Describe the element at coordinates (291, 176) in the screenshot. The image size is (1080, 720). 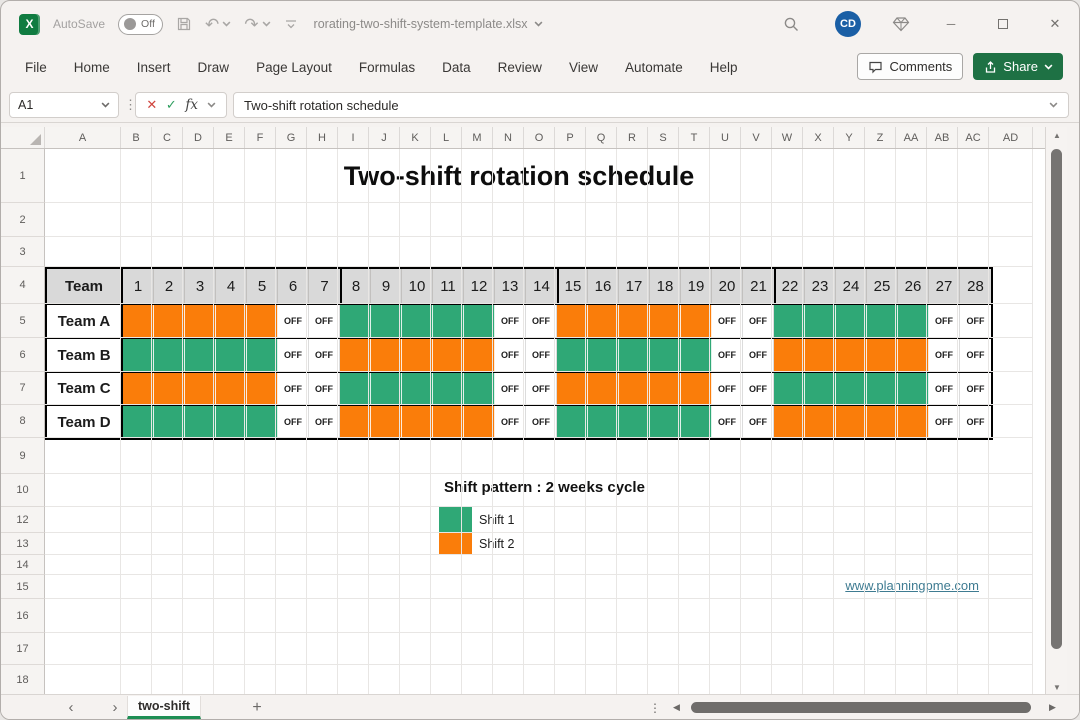
I see `grid-cell-G1` at that location.